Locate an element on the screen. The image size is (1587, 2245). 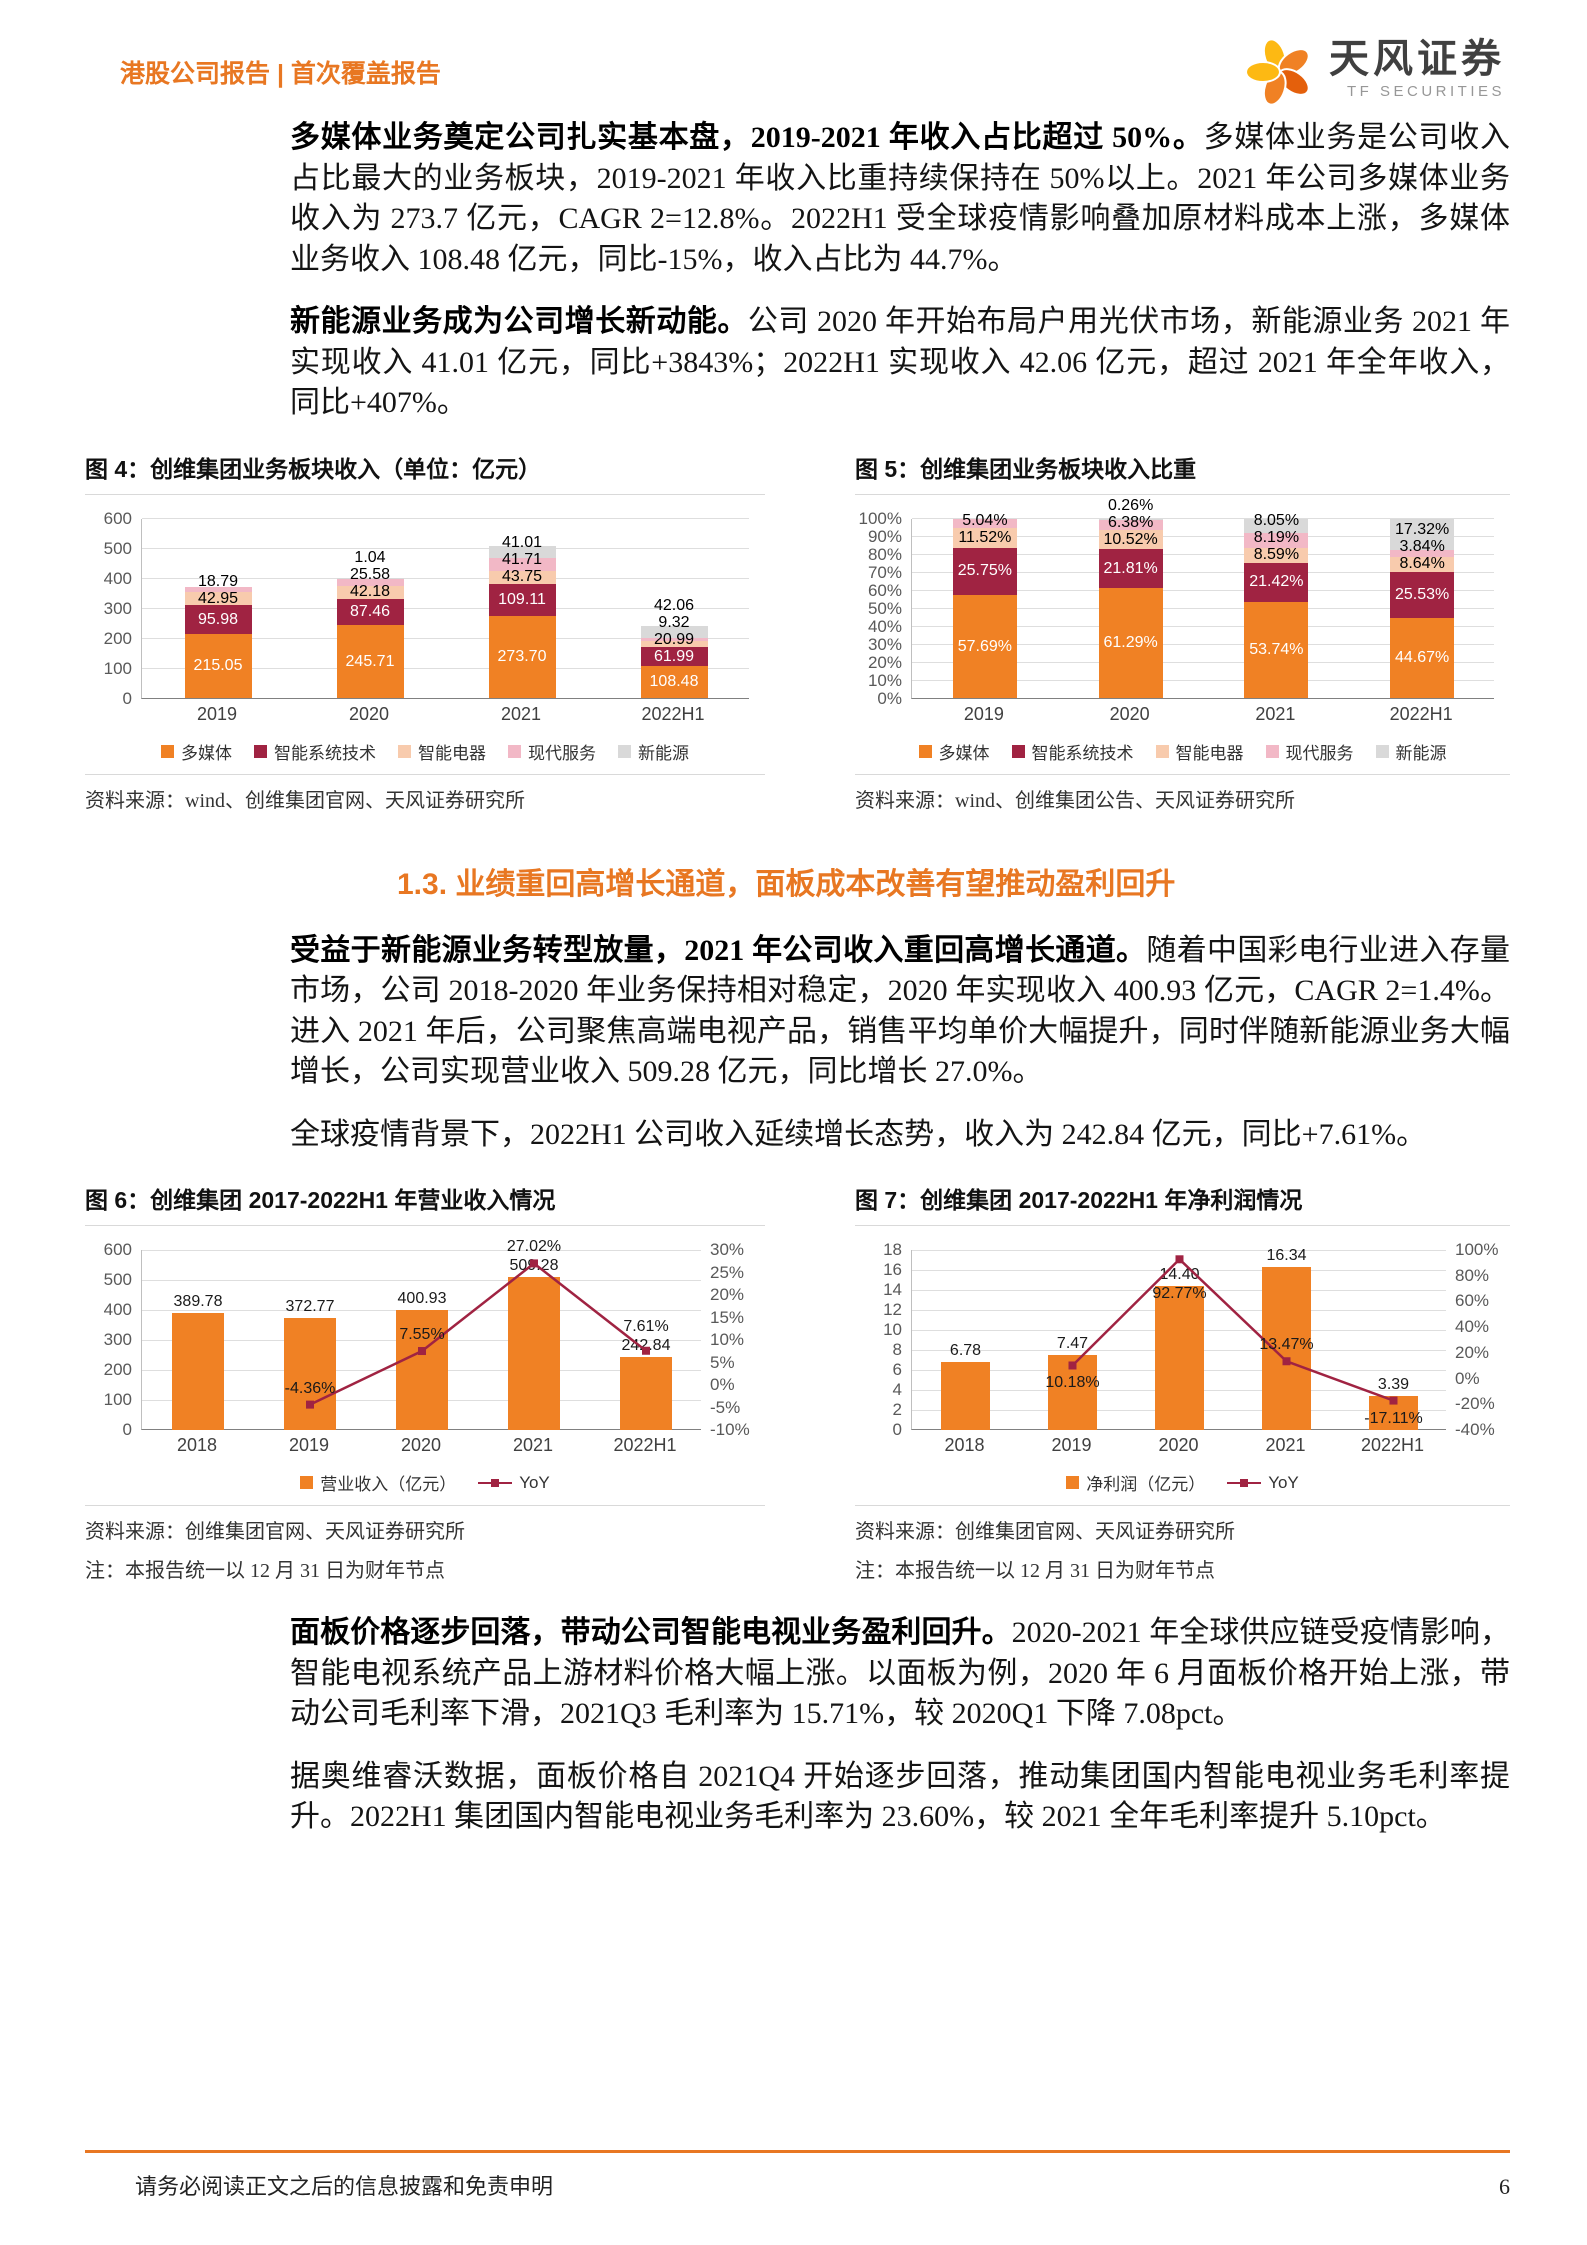
logo-name-cn: 天风证券 is located at coordinates (1417, 59).